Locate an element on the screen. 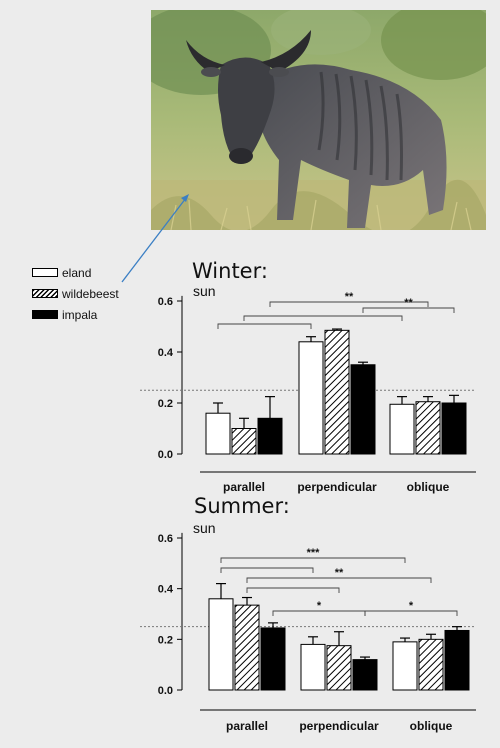  legend: eland wildebeest impala is located at coordinates (75, 293).